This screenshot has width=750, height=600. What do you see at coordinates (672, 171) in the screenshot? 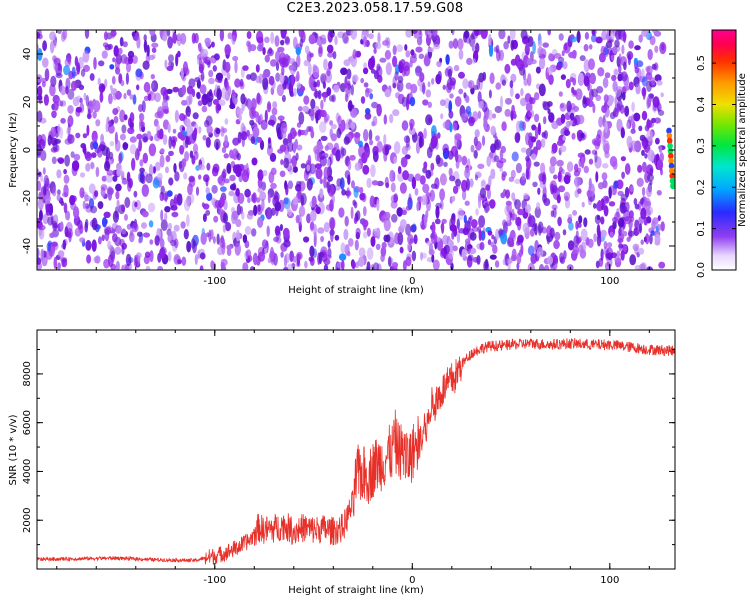
I see `spectrogram-feature-cell` at bounding box center [672, 171].